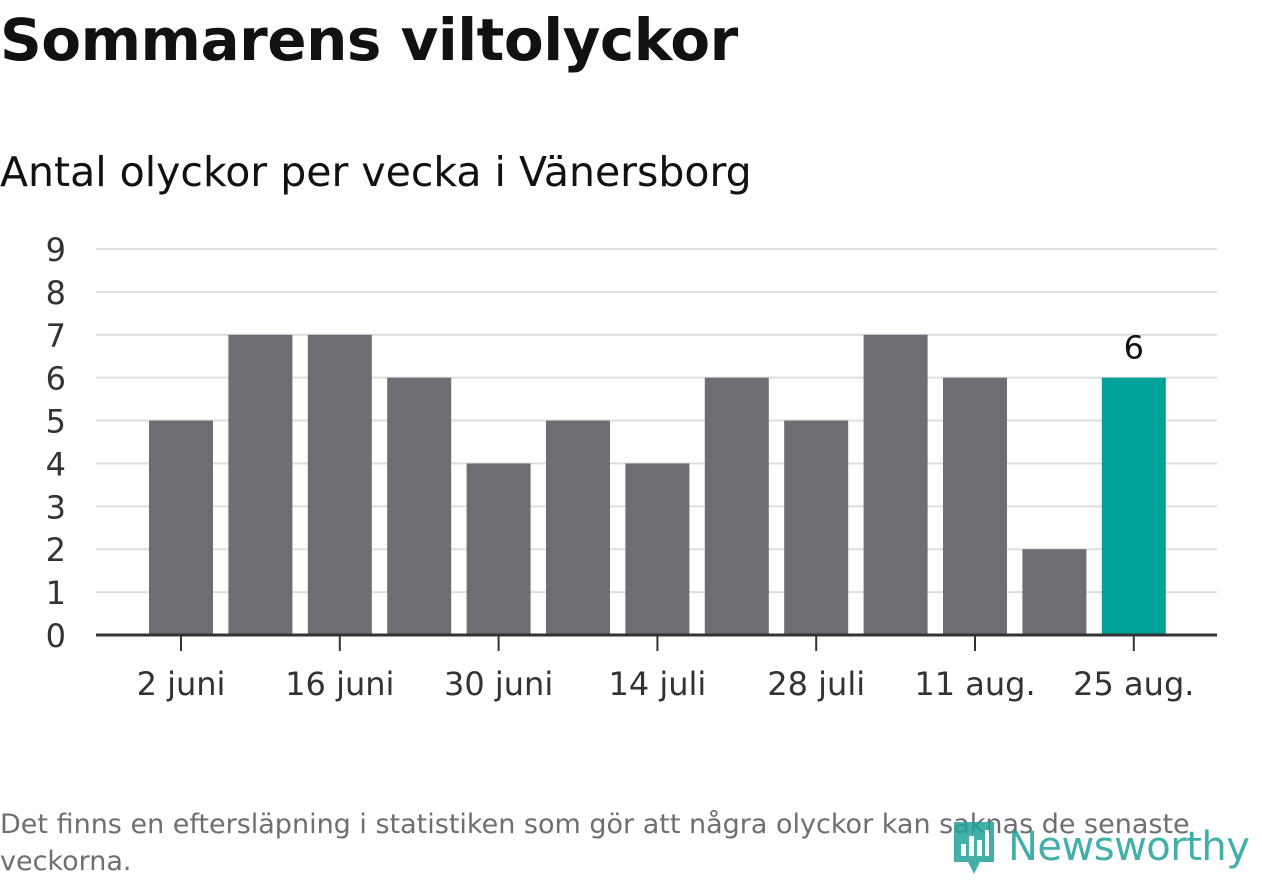  I want to click on y-tick-label: 3, so click(56, 507).